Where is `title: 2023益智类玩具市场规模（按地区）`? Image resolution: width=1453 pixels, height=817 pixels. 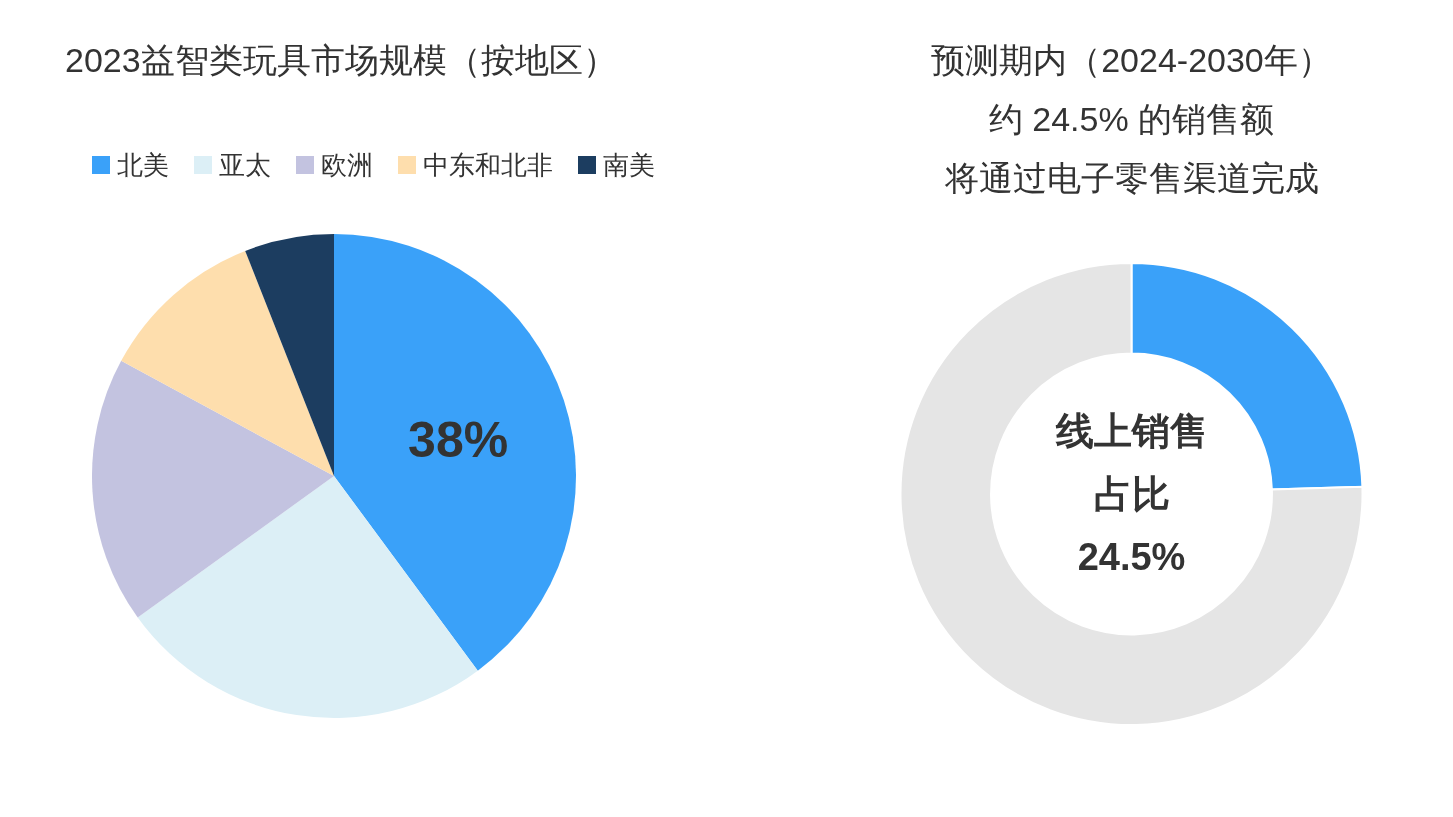
title: 2023益智类玩具市场规模（按地区） is located at coordinates (341, 60).